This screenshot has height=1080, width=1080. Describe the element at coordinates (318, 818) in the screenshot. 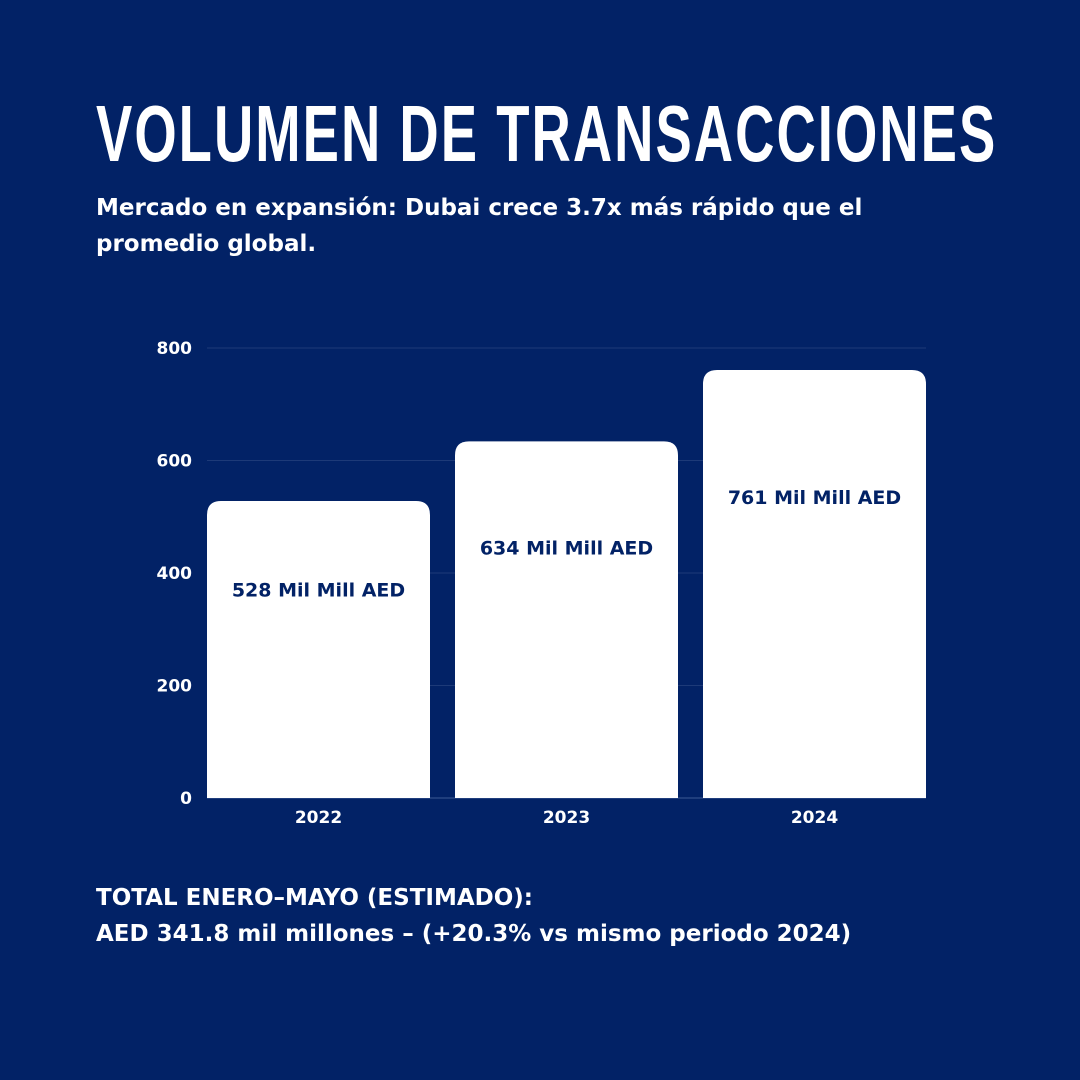

I see `x-tick-label: 2022` at that location.